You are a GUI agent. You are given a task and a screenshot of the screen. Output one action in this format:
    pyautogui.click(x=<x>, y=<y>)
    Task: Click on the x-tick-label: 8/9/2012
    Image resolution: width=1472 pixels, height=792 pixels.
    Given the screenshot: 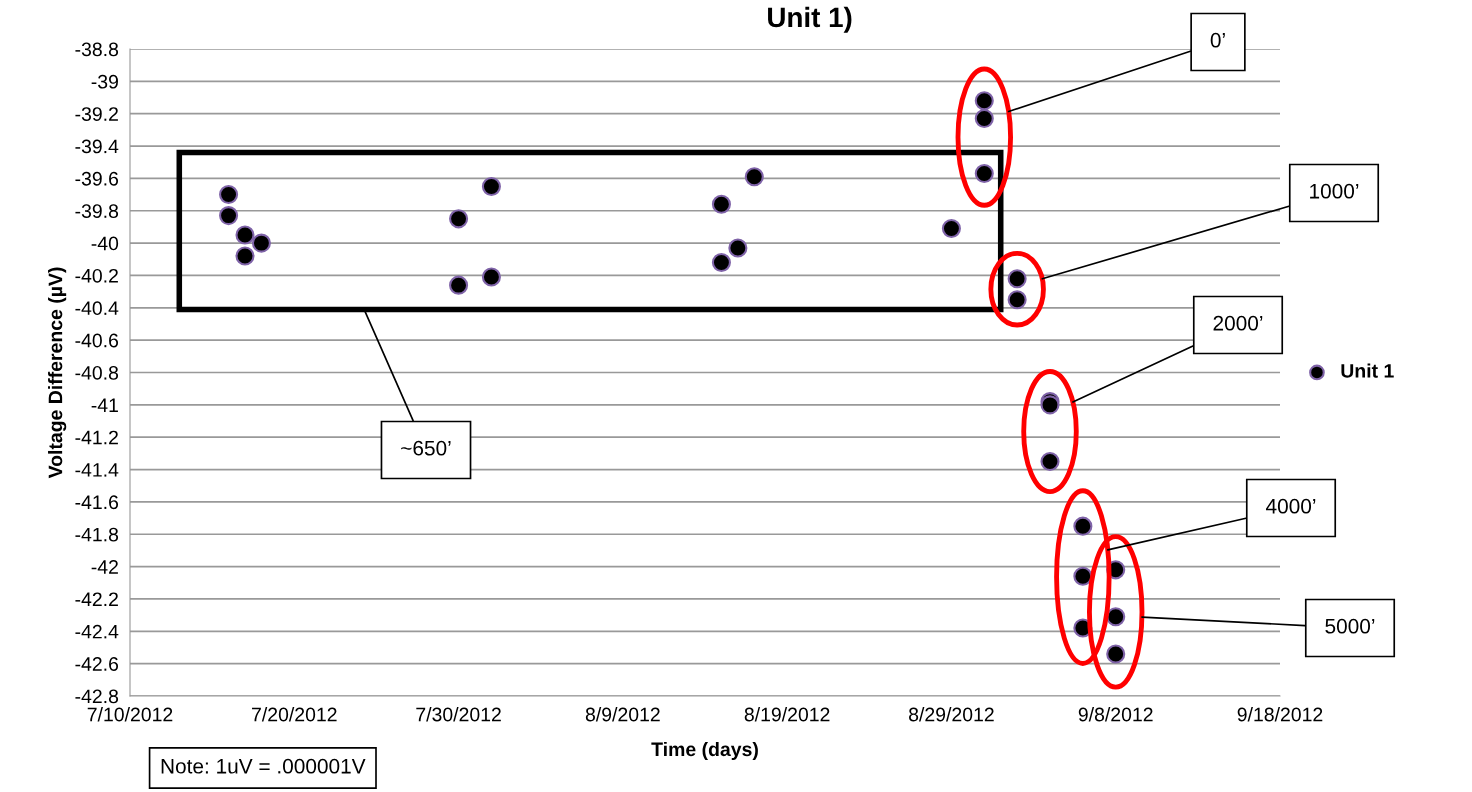 What is the action you would take?
    pyautogui.click(x=622, y=714)
    